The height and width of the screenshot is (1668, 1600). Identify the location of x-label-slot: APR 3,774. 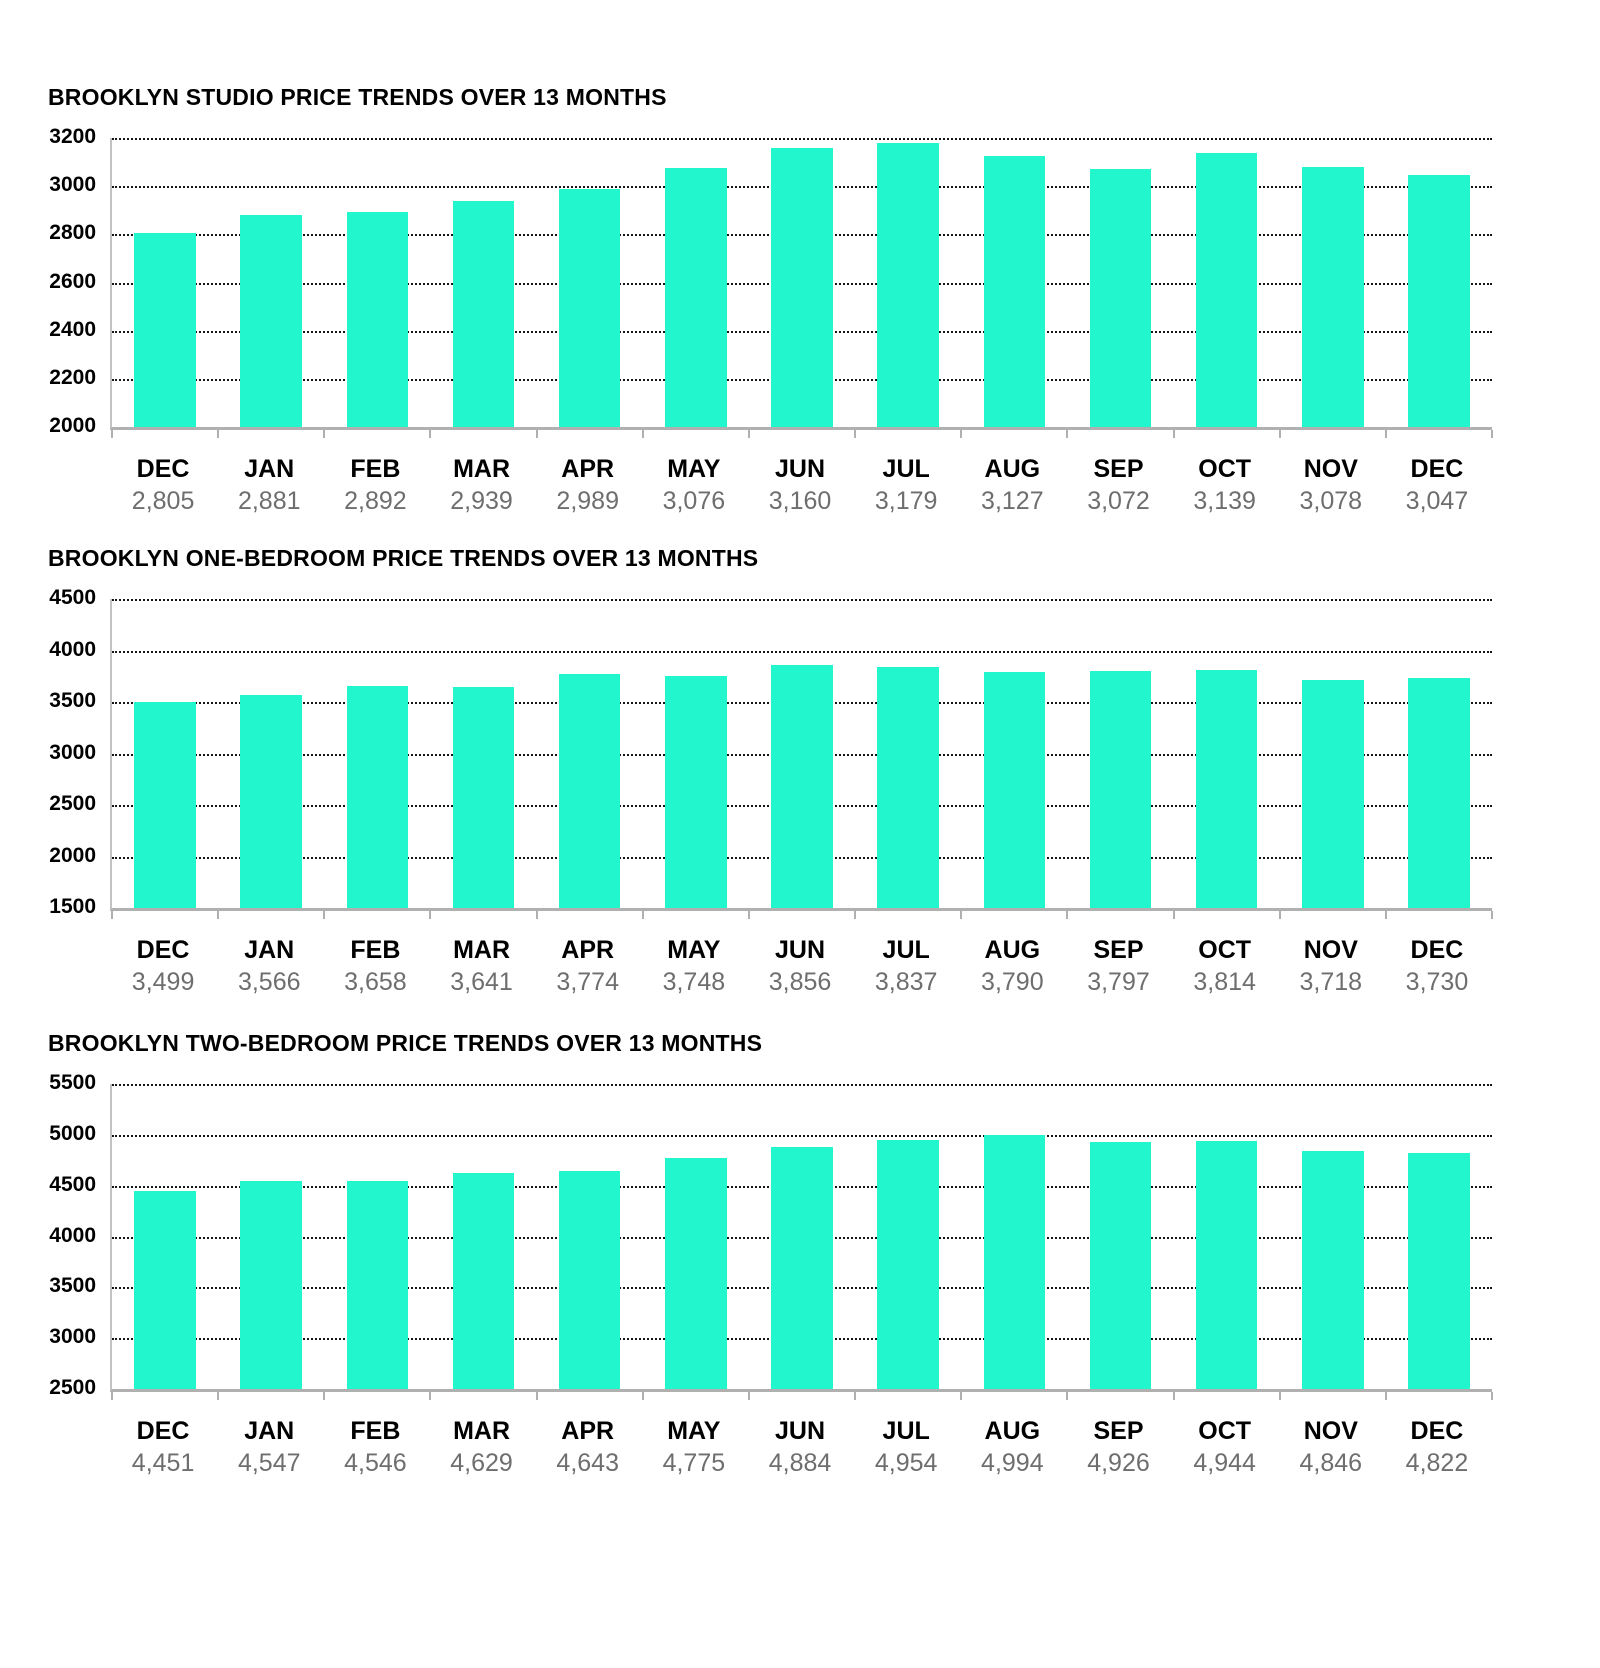
(588, 967).